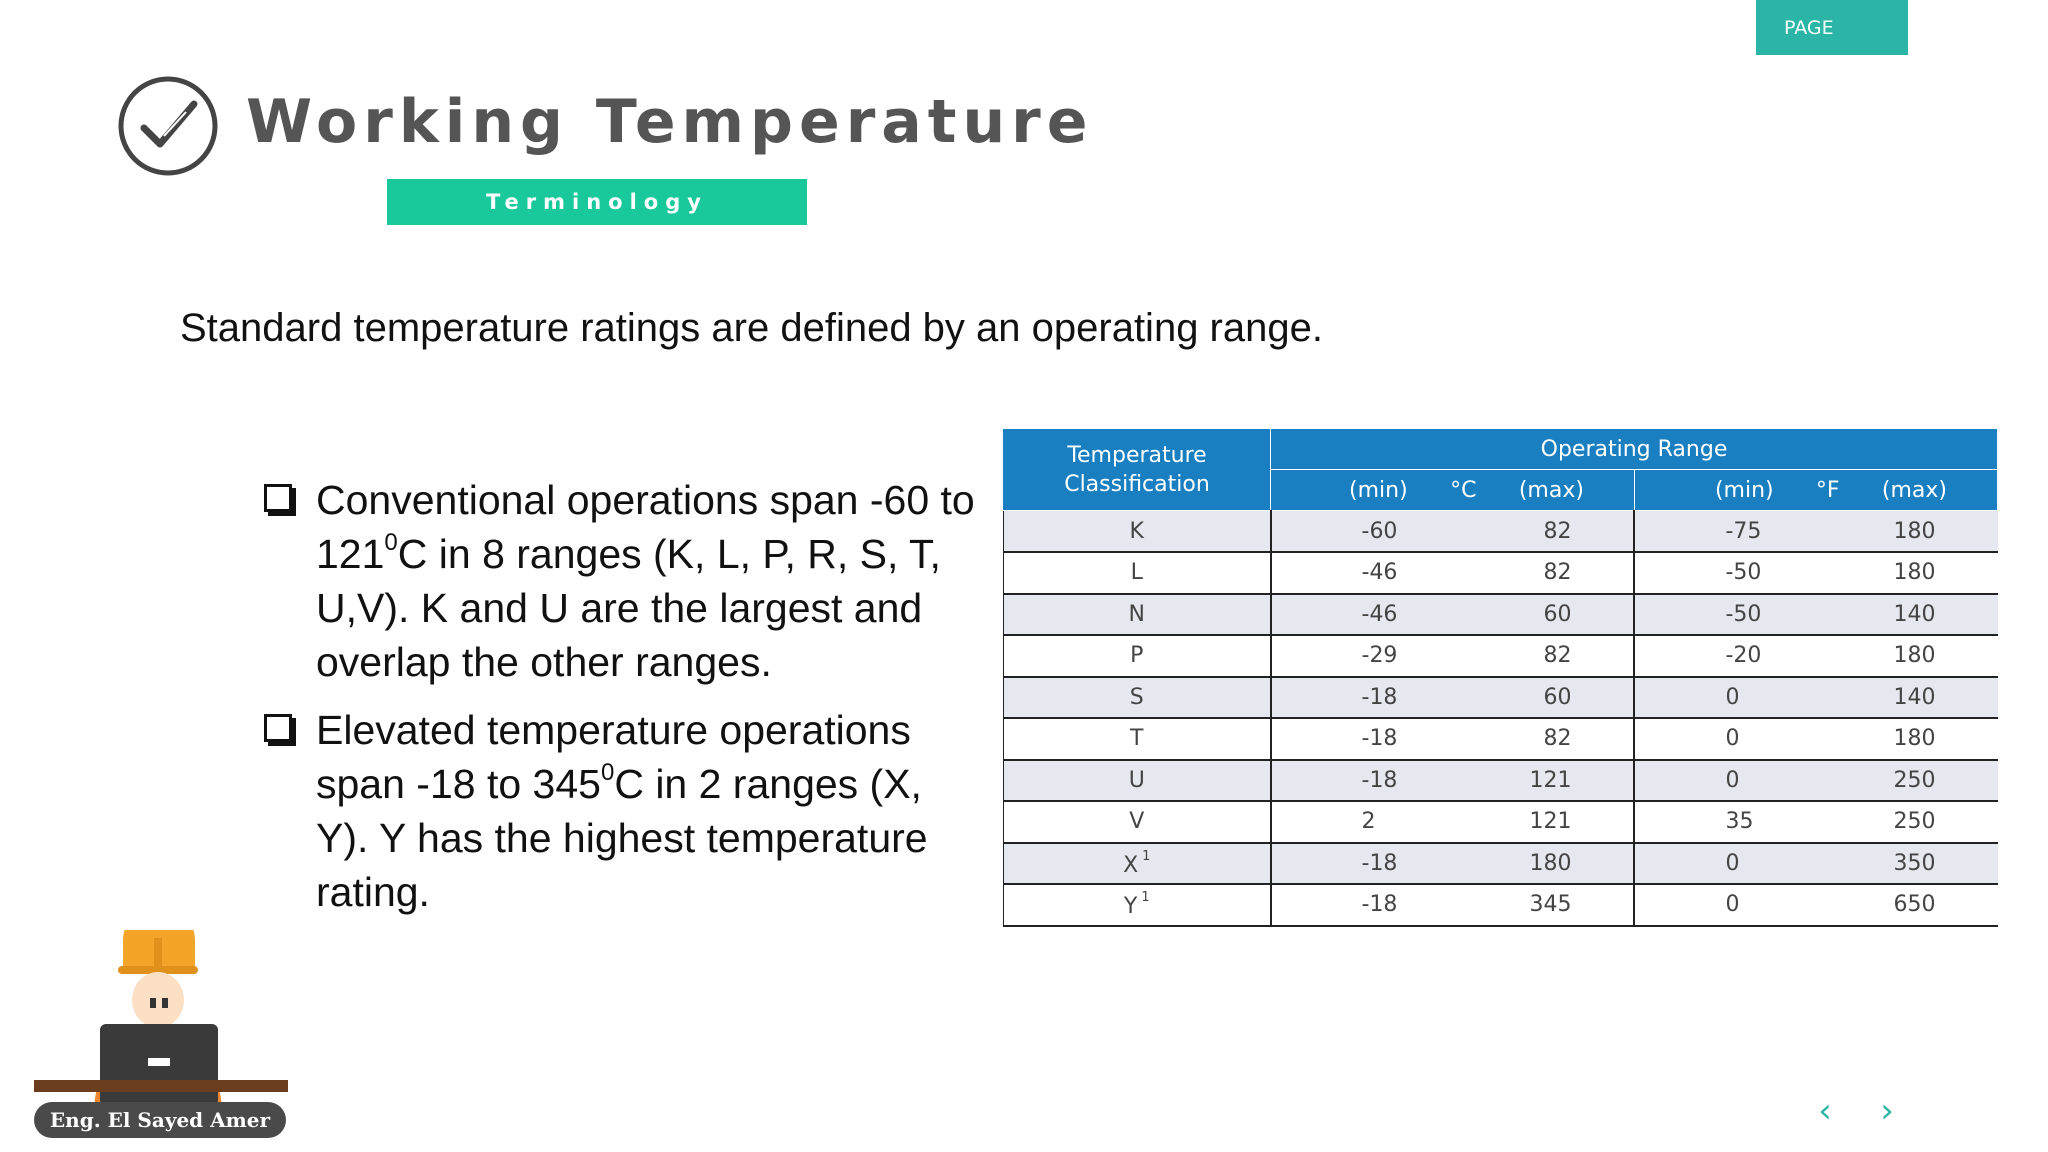  What do you see at coordinates (1634, 449) in the screenshot?
I see `operating-range-header: Operating Range` at bounding box center [1634, 449].